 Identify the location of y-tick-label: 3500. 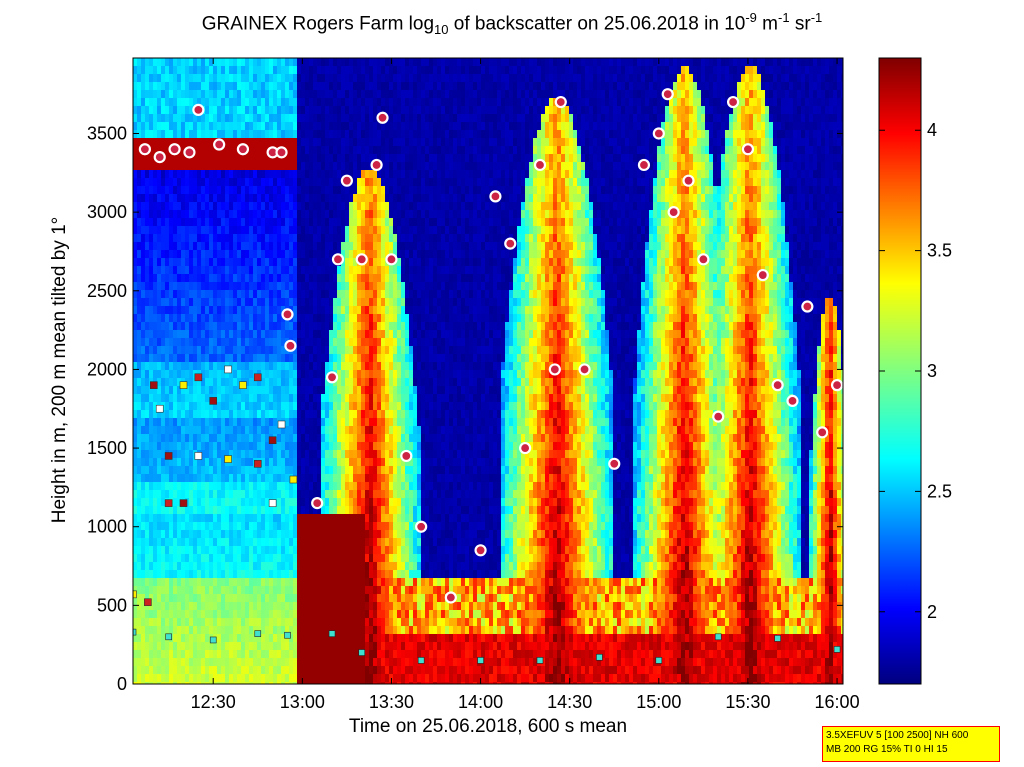
(107, 133).